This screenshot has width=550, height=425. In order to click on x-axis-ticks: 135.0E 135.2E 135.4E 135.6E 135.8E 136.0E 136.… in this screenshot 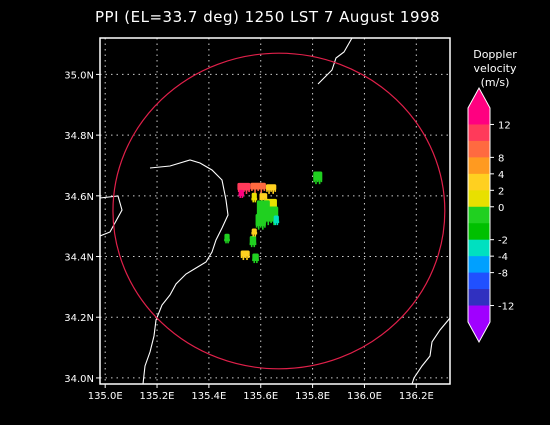, I will do `click(261, 393)`.